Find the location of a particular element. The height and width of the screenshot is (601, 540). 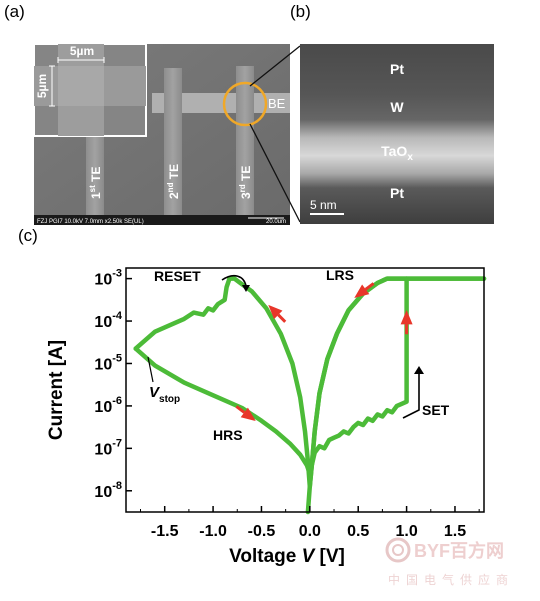

annotation-lrs: LRS is located at coordinates (340, 275).